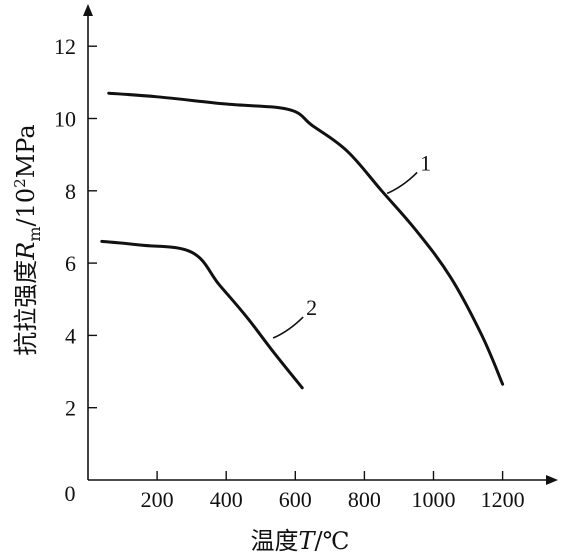 This screenshot has height=556, width=570. What do you see at coordinates (226, 499) in the screenshot?
I see `x-tick-label: 400` at bounding box center [226, 499].